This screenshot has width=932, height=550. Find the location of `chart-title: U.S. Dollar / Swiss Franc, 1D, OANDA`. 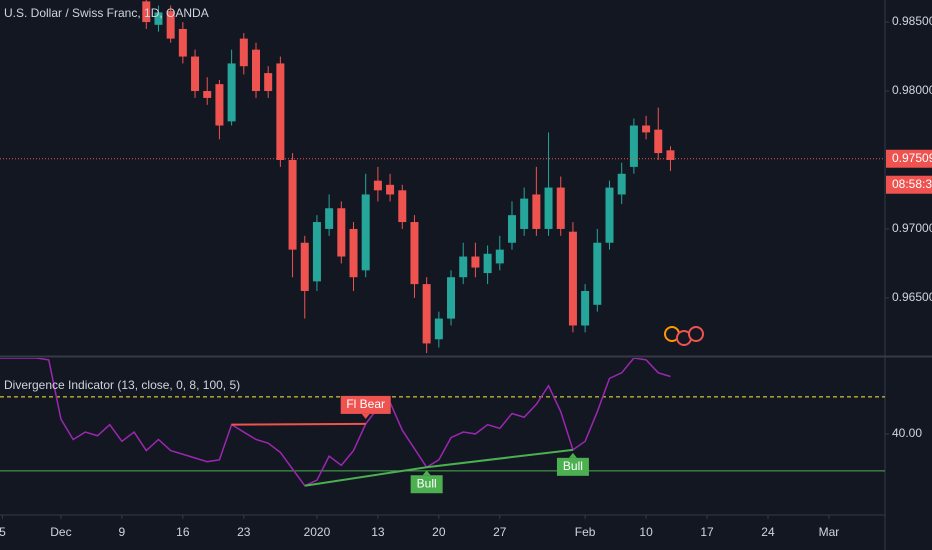

chart-title: U.S. Dollar / Swiss Franc, 1D, OANDA is located at coordinates (106, 13).